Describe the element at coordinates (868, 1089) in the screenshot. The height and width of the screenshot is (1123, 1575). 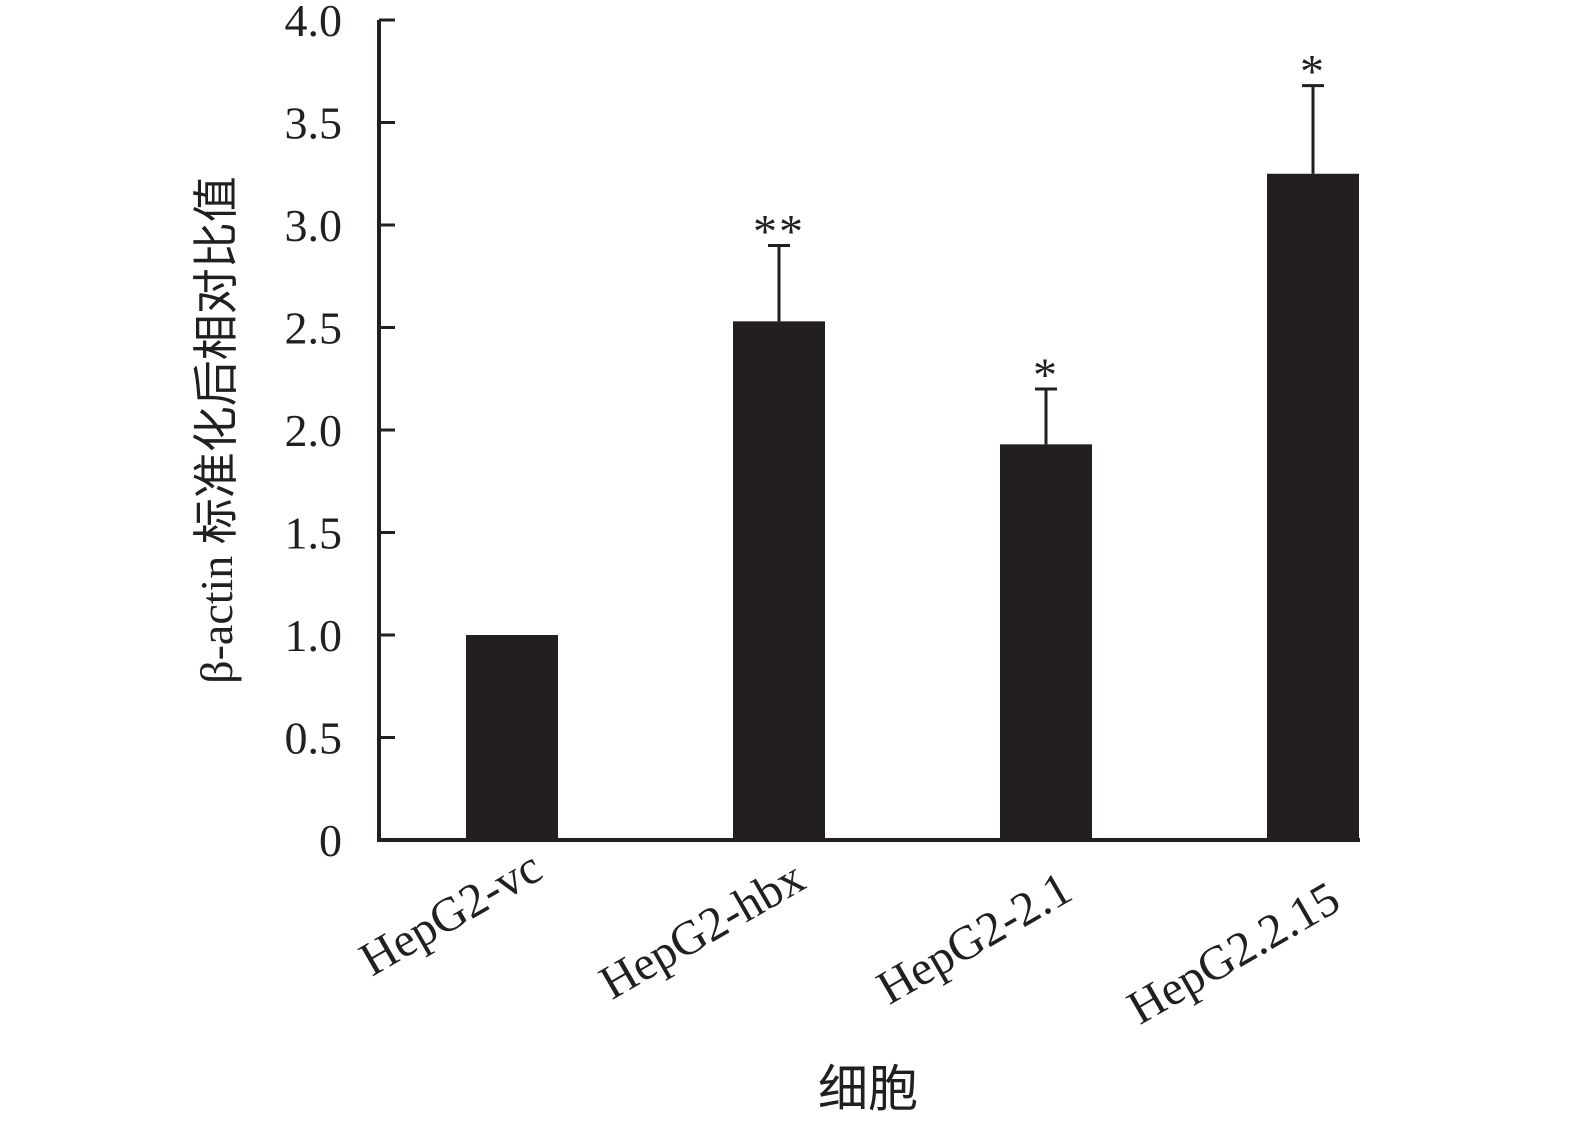
I see `x-axis-label: 细胞` at that location.